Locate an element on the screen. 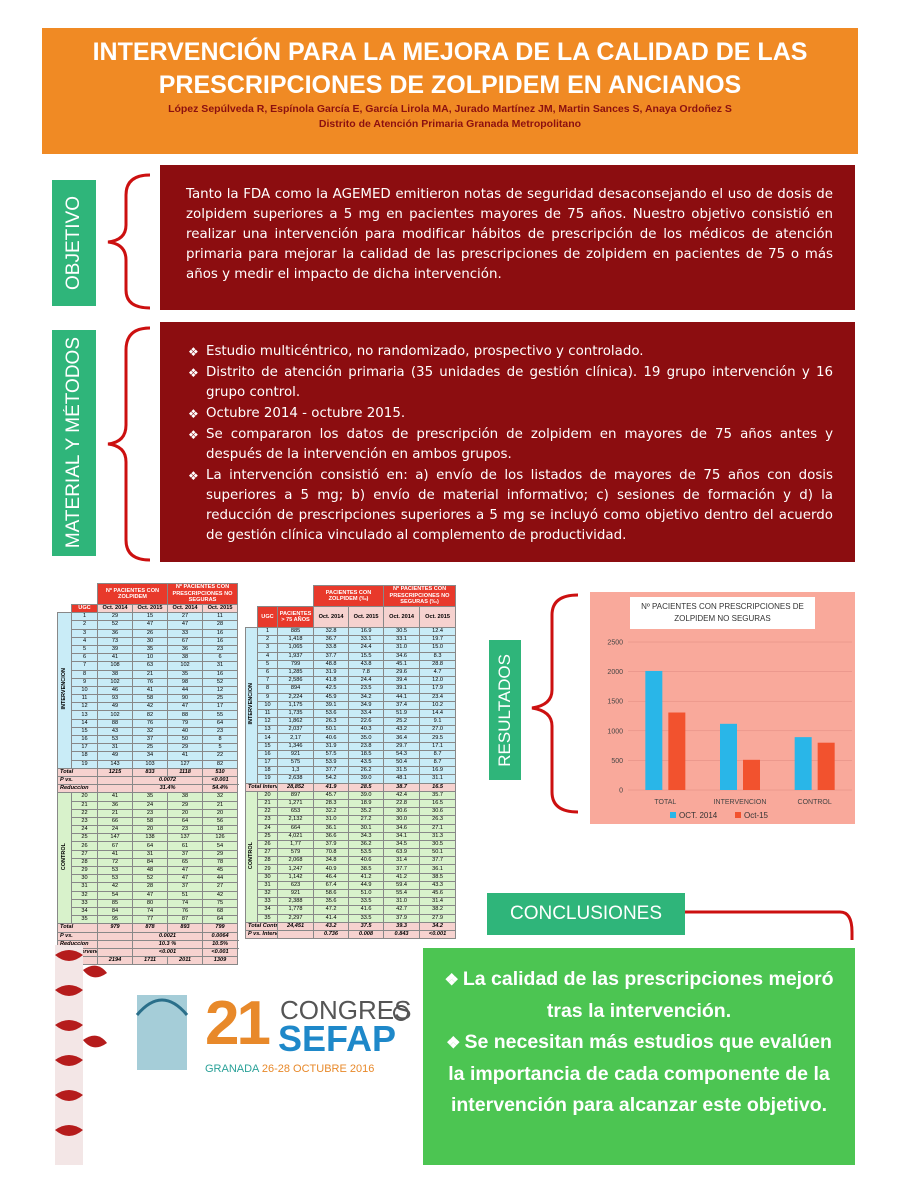 The width and height of the screenshot is (900, 1200). cell: 19 is located at coordinates (267, 779).